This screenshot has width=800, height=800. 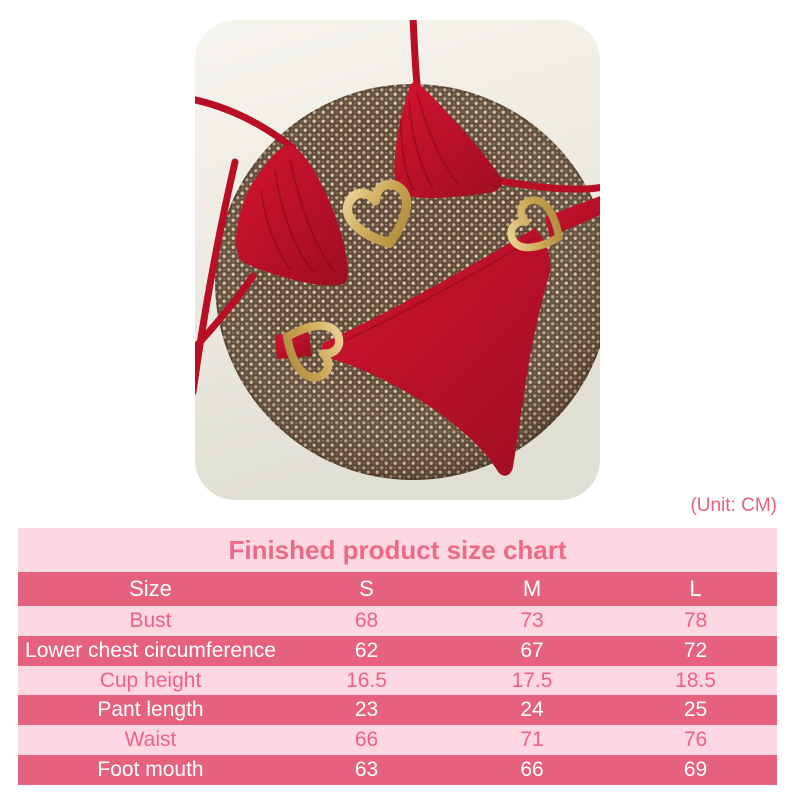 What do you see at coordinates (532, 650) in the screenshot?
I see `cell-value: 67` at bounding box center [532, 650].